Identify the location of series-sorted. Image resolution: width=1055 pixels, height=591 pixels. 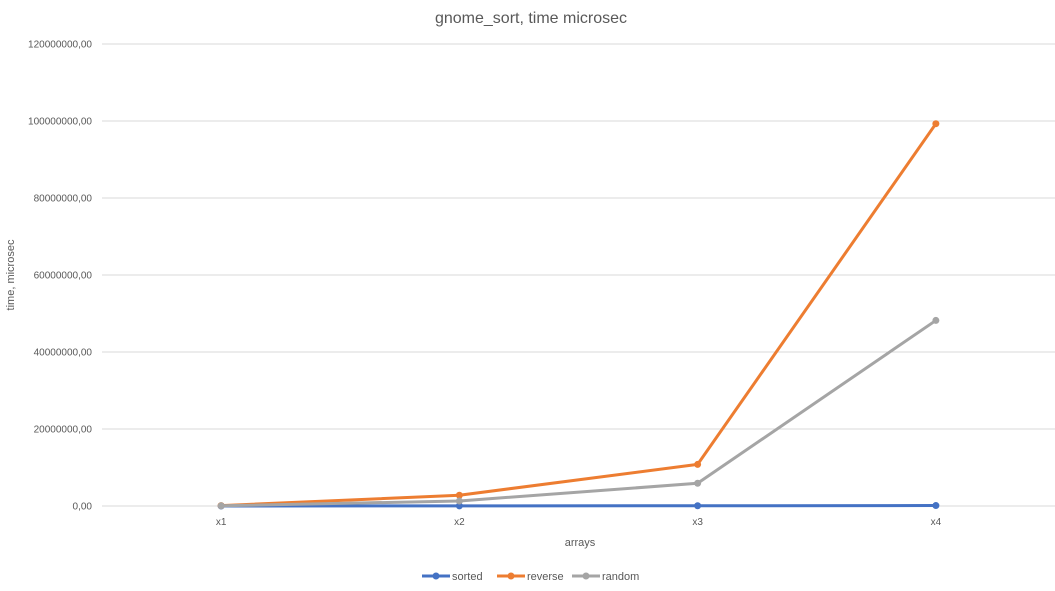
(578, 506).